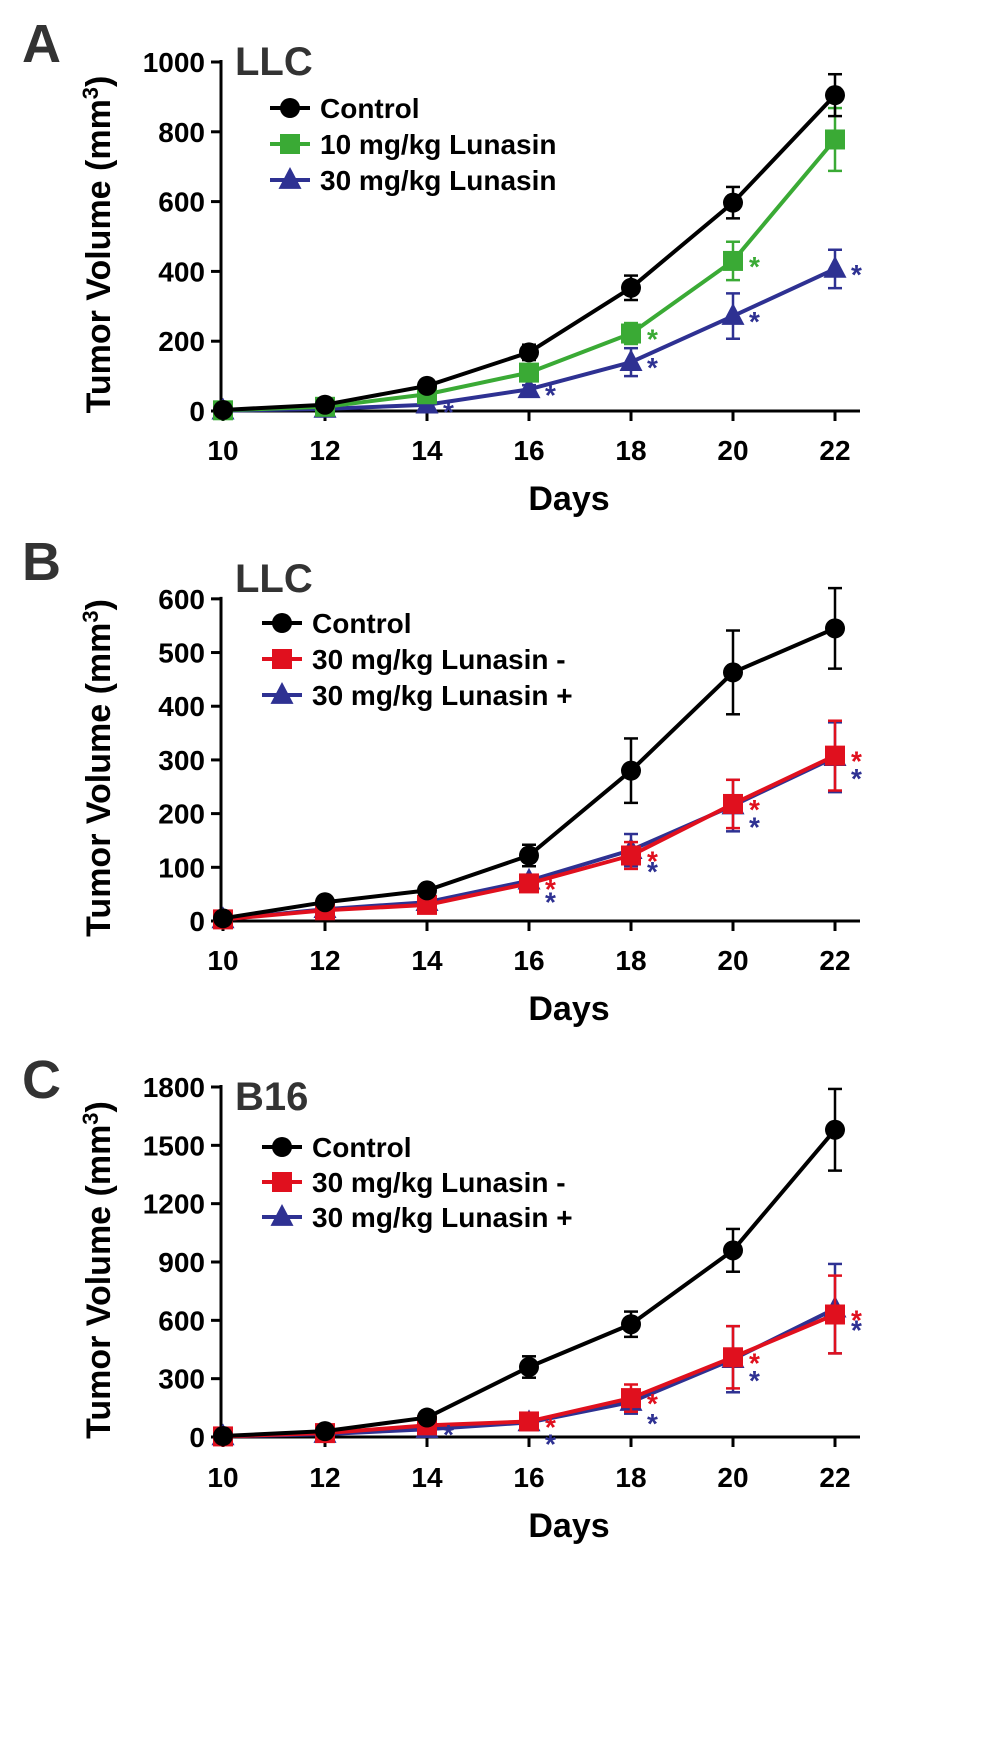 The image size is (1000, 1755). Describe the element at coordinates (427, 450) in the screenshot. I see `x-tick-label: 14` at that location.